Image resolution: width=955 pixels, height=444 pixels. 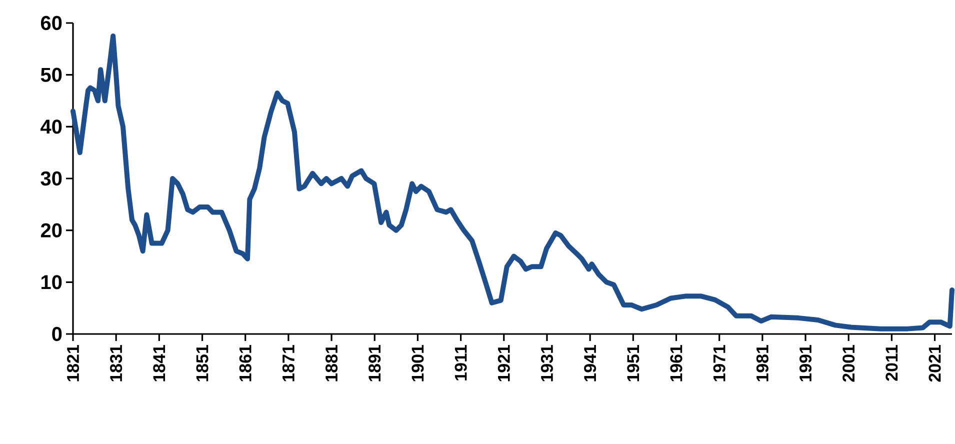 I want to click on x-tick-label: 2011, so click(x=892, y=362).